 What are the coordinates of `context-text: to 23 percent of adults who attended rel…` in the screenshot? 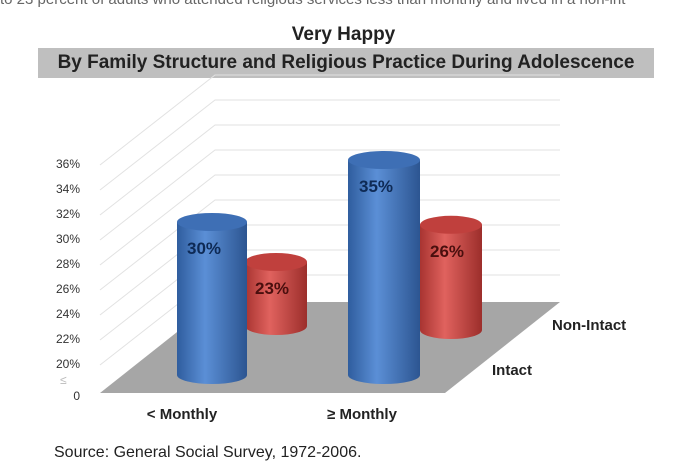 It's located at (312, 4).